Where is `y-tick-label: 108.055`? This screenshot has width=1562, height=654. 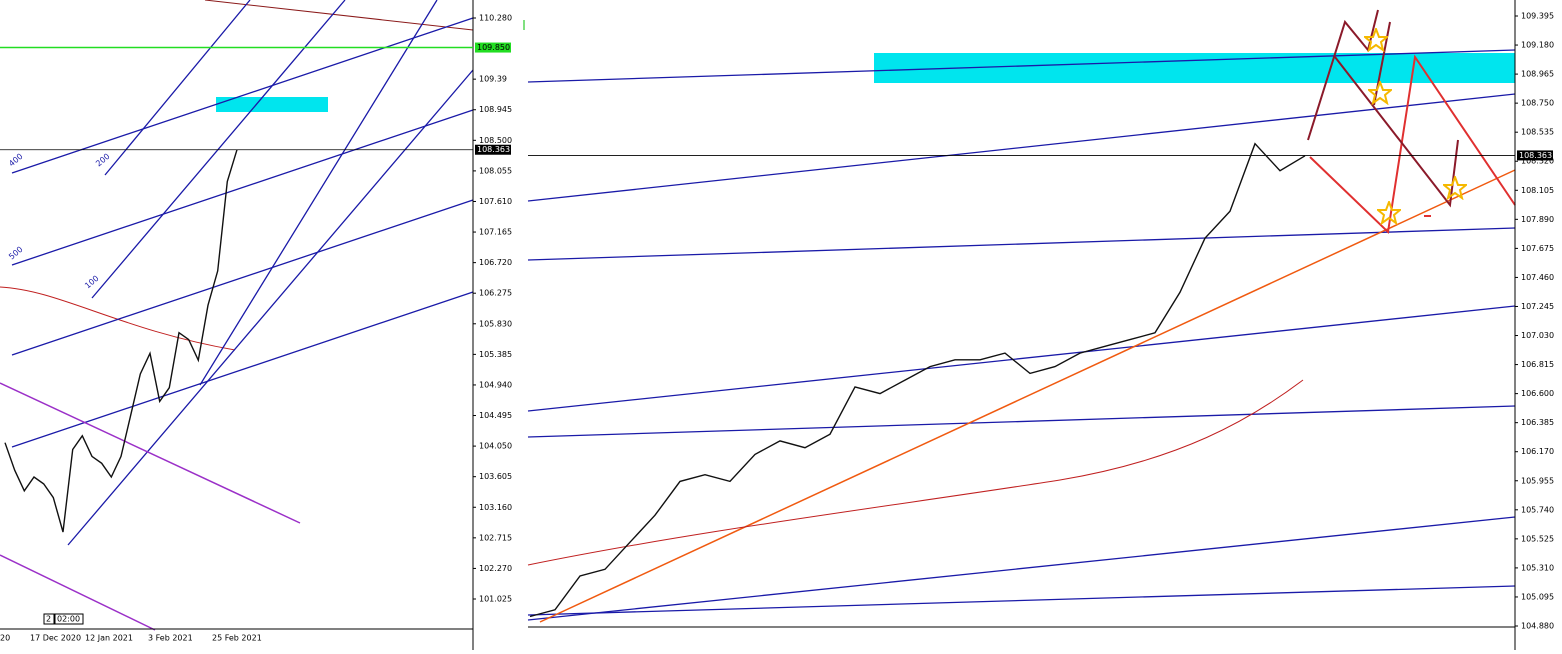 y-tick-label: 108.055 is located at coordinates (495, 170).